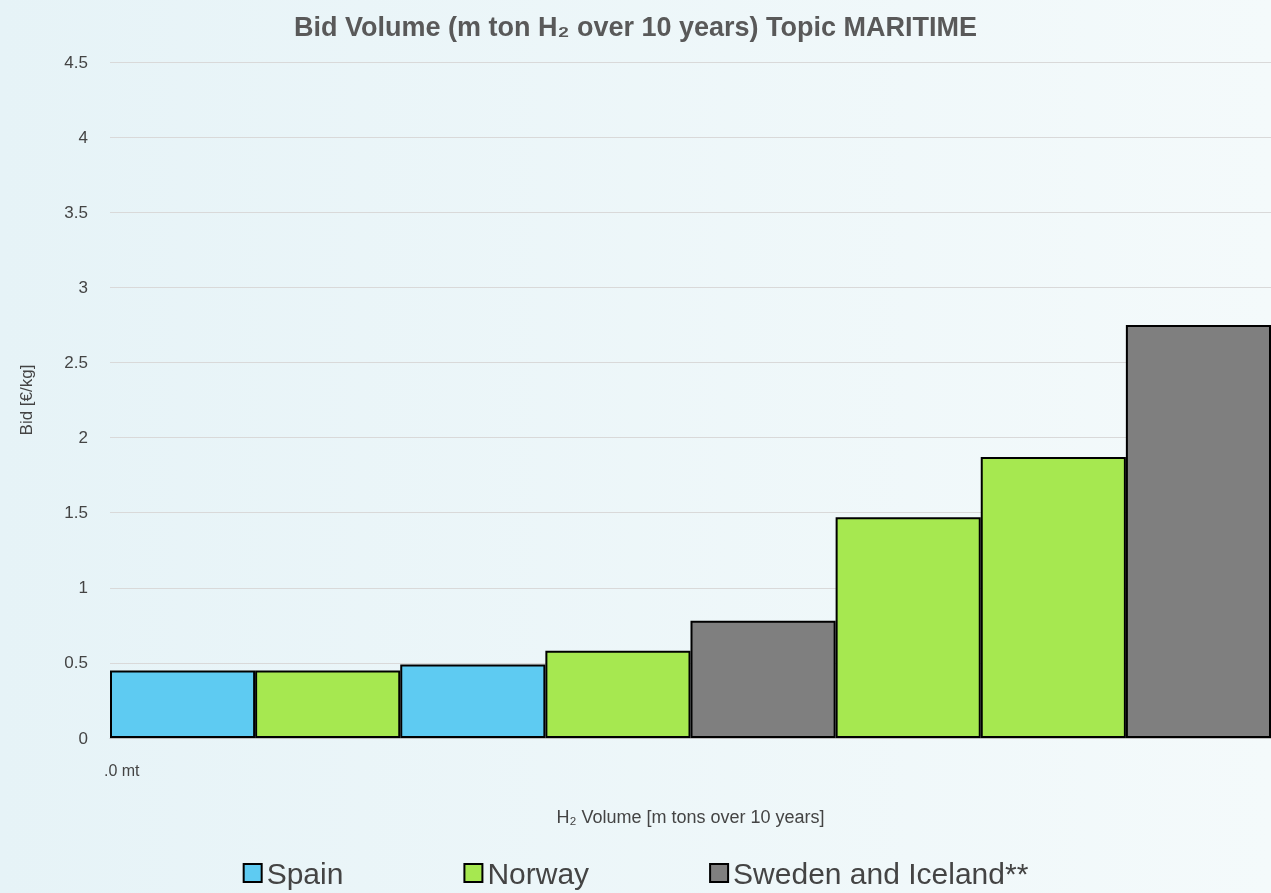  What do you see at coordinates (76, 663) in the screenshot?
I see `y-tick-label: 0.5` at bounding box center [76, 663].